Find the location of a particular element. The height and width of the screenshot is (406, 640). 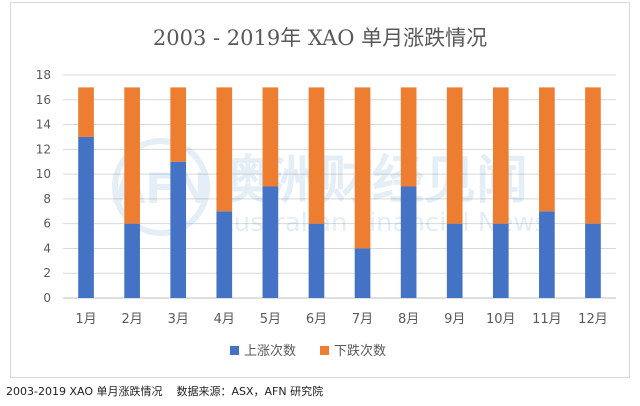

y-tick-labels: 0 2 4 6 8 10 12 14 16 18 is located at coordinates (43, 186).